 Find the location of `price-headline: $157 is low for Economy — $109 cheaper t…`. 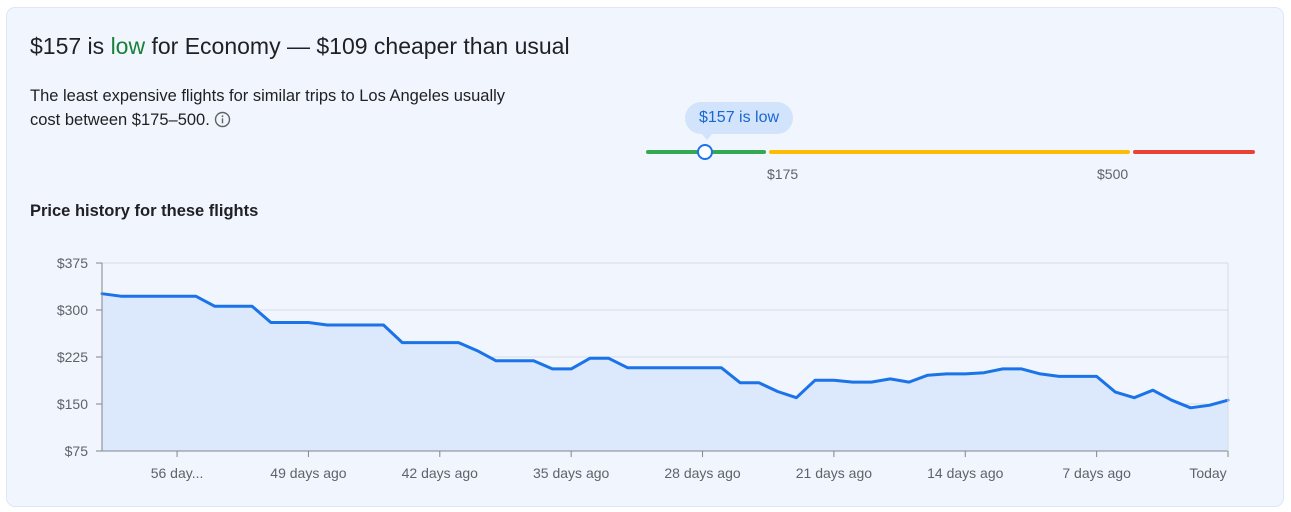

price-headline: $157 is low for Economy — $109 cheaper t… is located at coordinates (300, 46).